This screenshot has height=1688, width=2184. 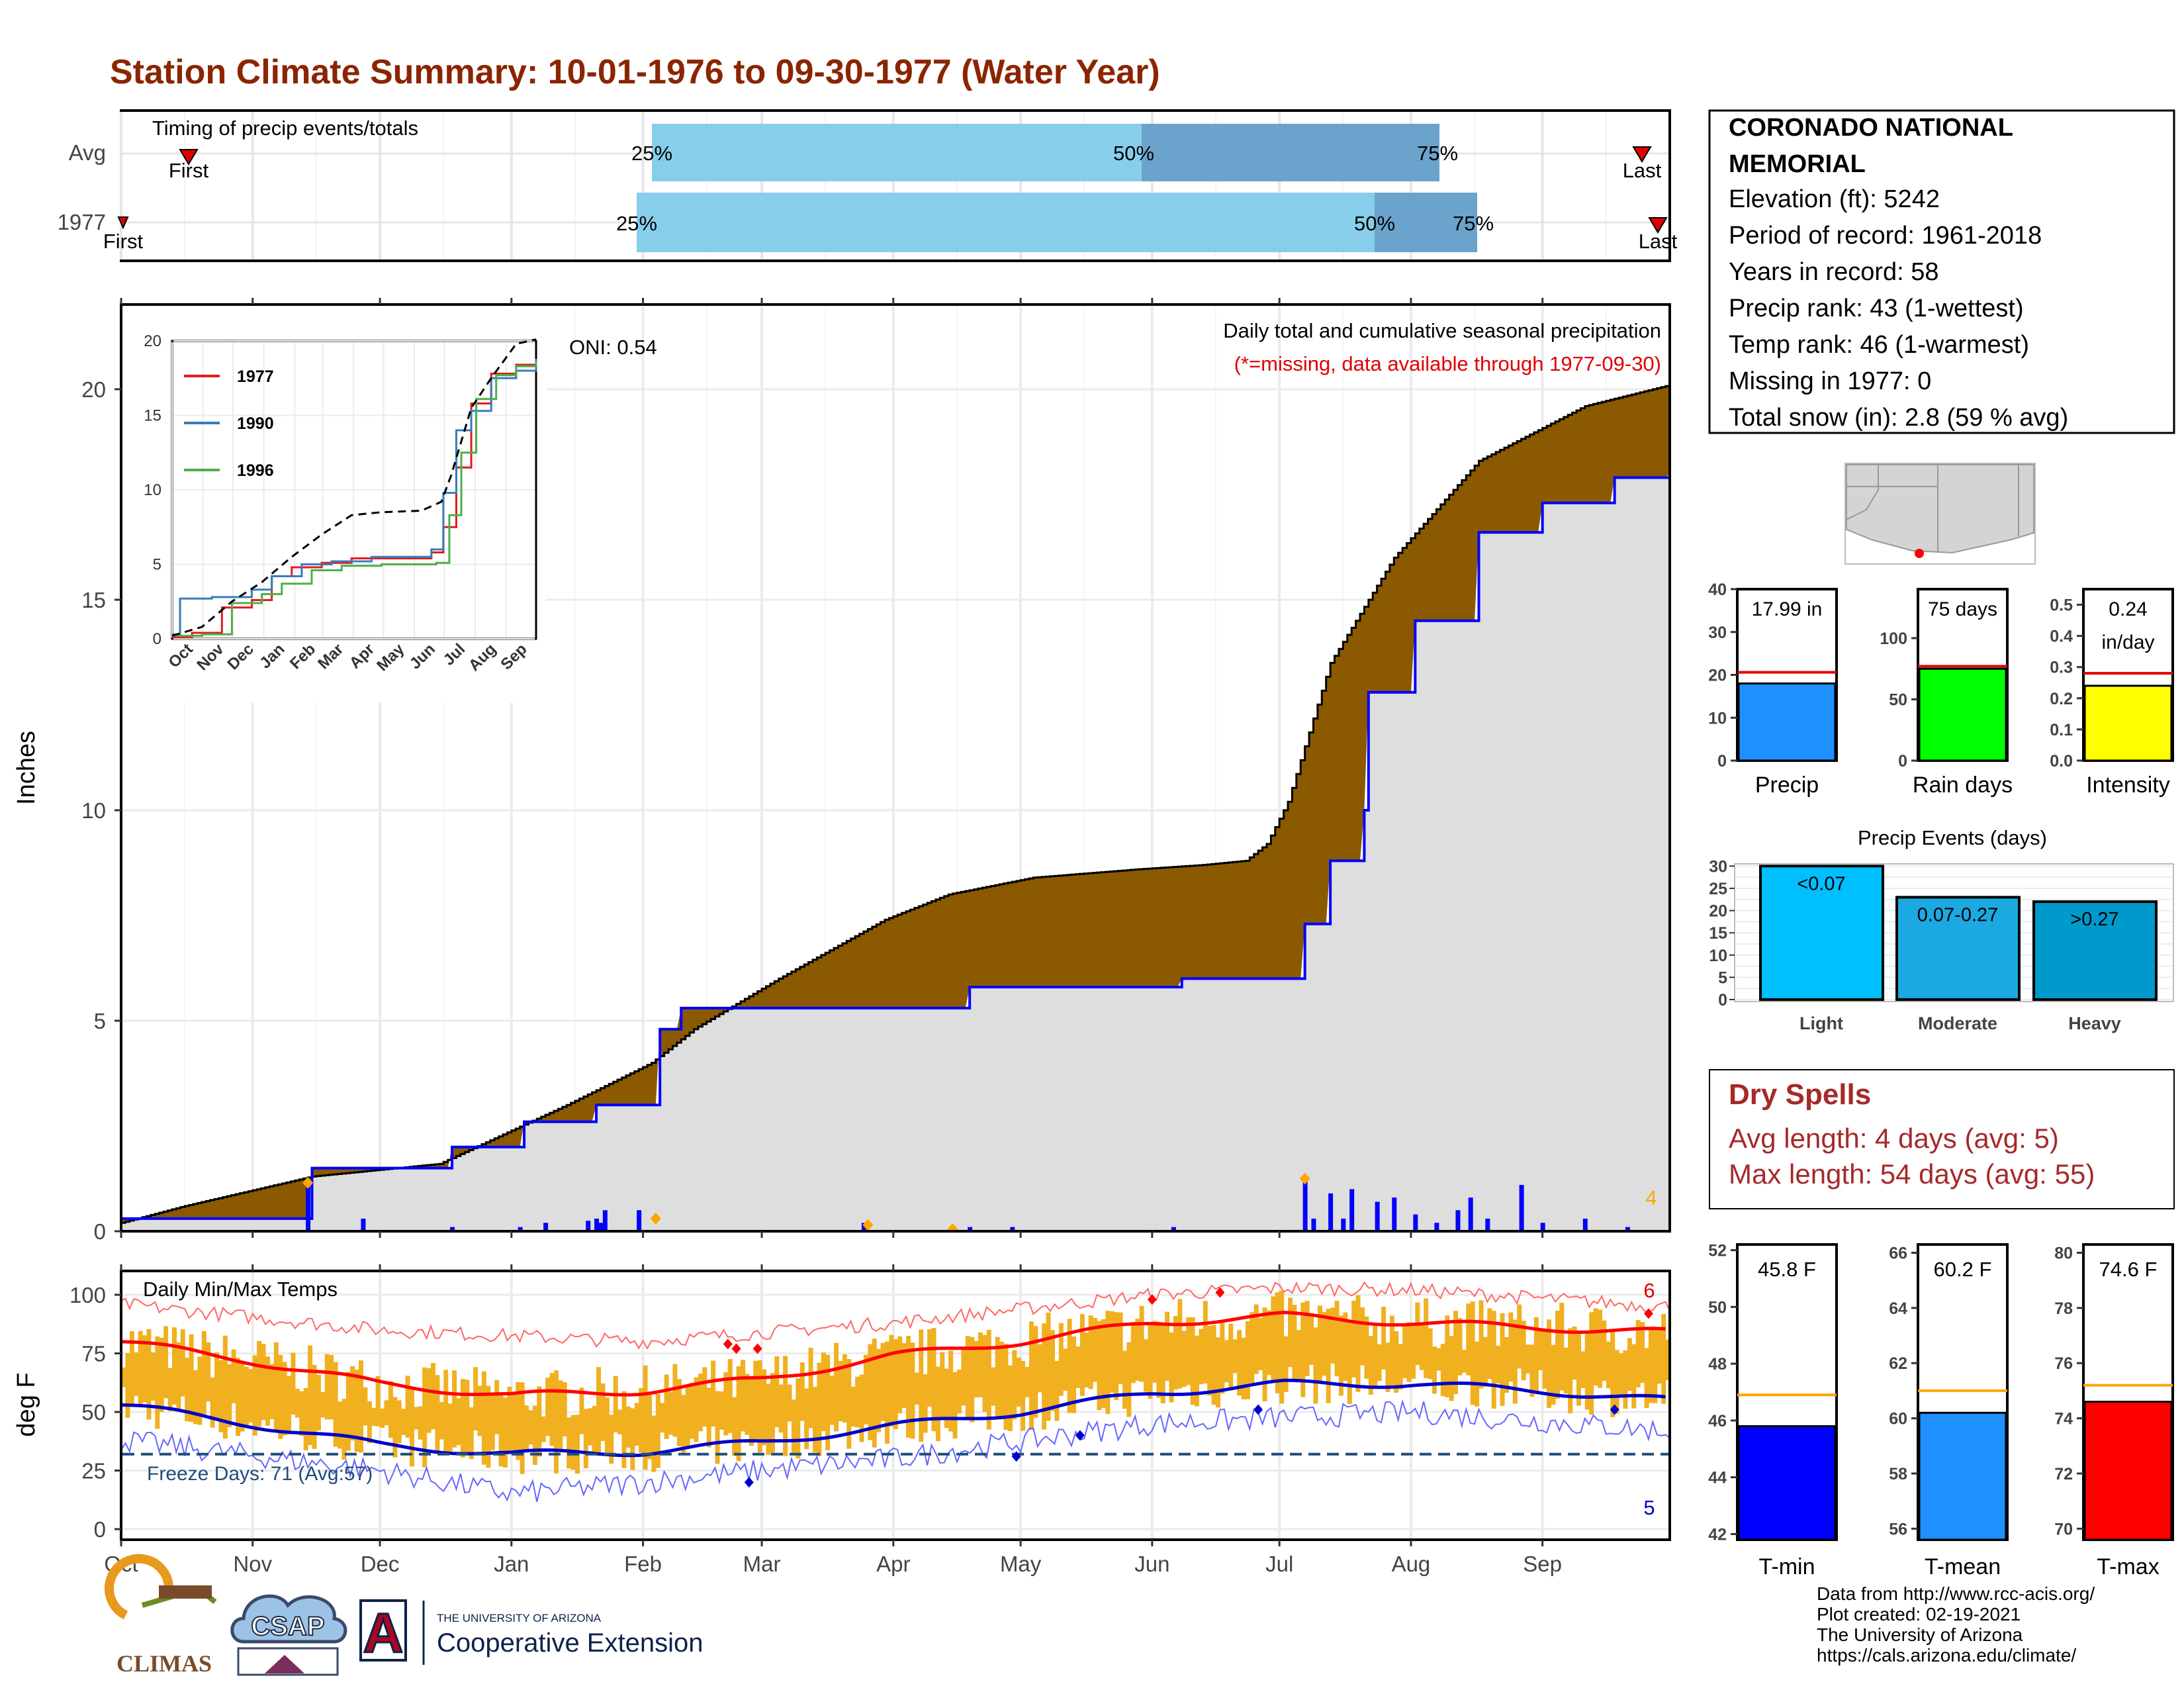 I want to click on year-last-marker, so click(x=1658, y=225).